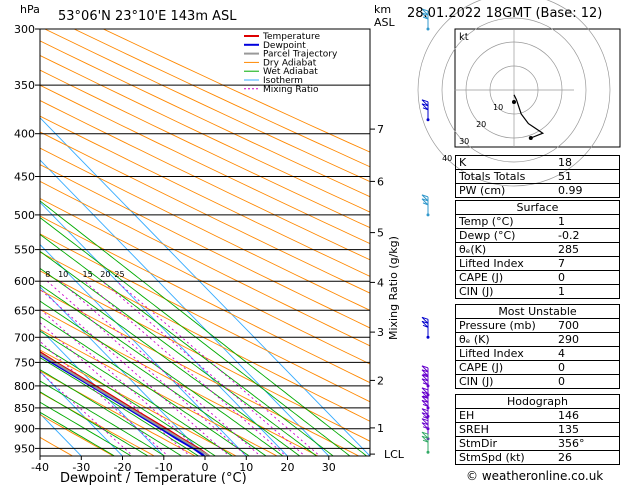 Image resolution: width=629 pixels, height=486 pixels. Describe the element at coordinates (587, 457) in the screenshot. I see `row-value: 26` at that location.